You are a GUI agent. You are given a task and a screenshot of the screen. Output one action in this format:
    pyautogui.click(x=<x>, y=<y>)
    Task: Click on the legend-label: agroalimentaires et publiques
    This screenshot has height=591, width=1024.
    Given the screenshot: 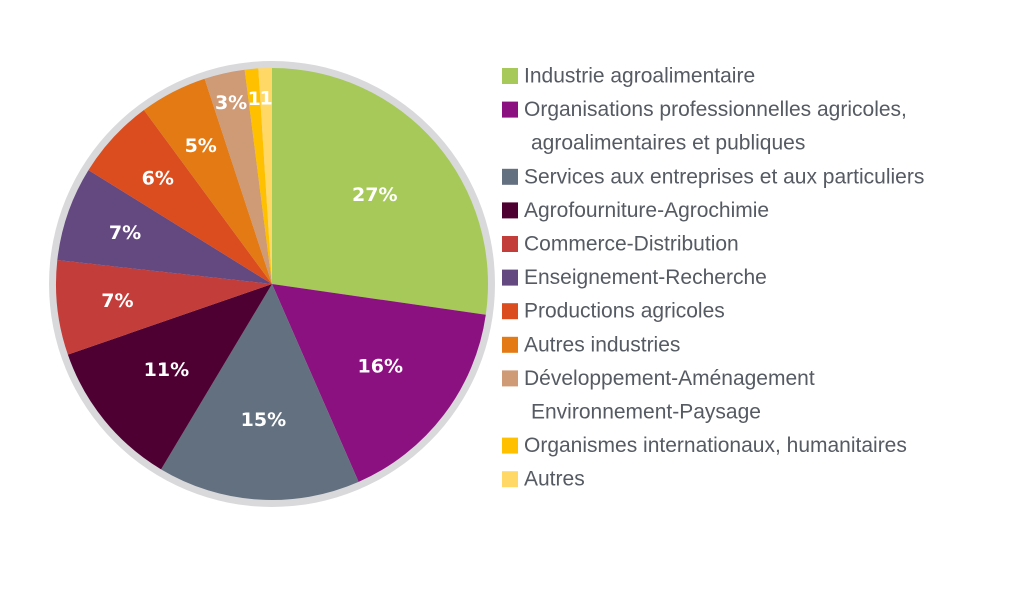 What is the action you would take?
    pyautogui.click(x=668, y=143)
    